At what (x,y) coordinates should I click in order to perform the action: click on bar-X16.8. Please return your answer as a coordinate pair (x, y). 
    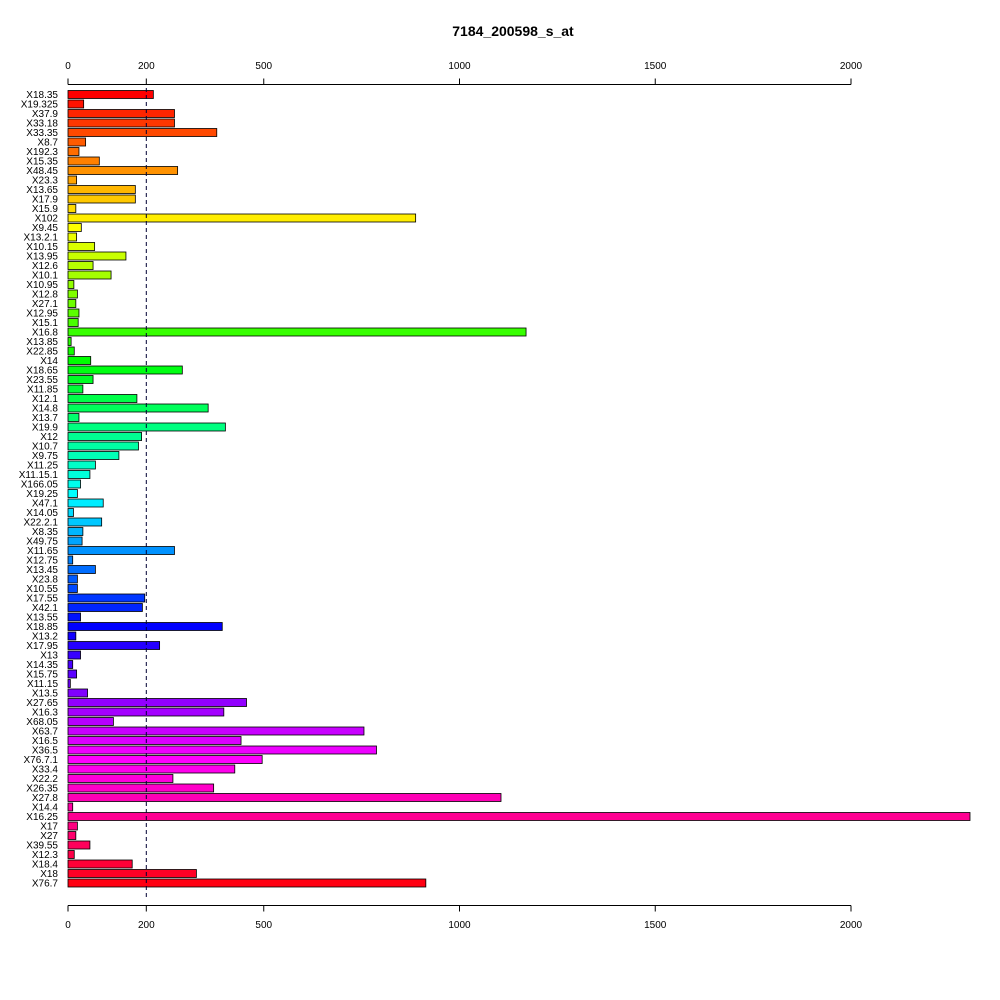
    Looking at the image, I should click on (297, 332).